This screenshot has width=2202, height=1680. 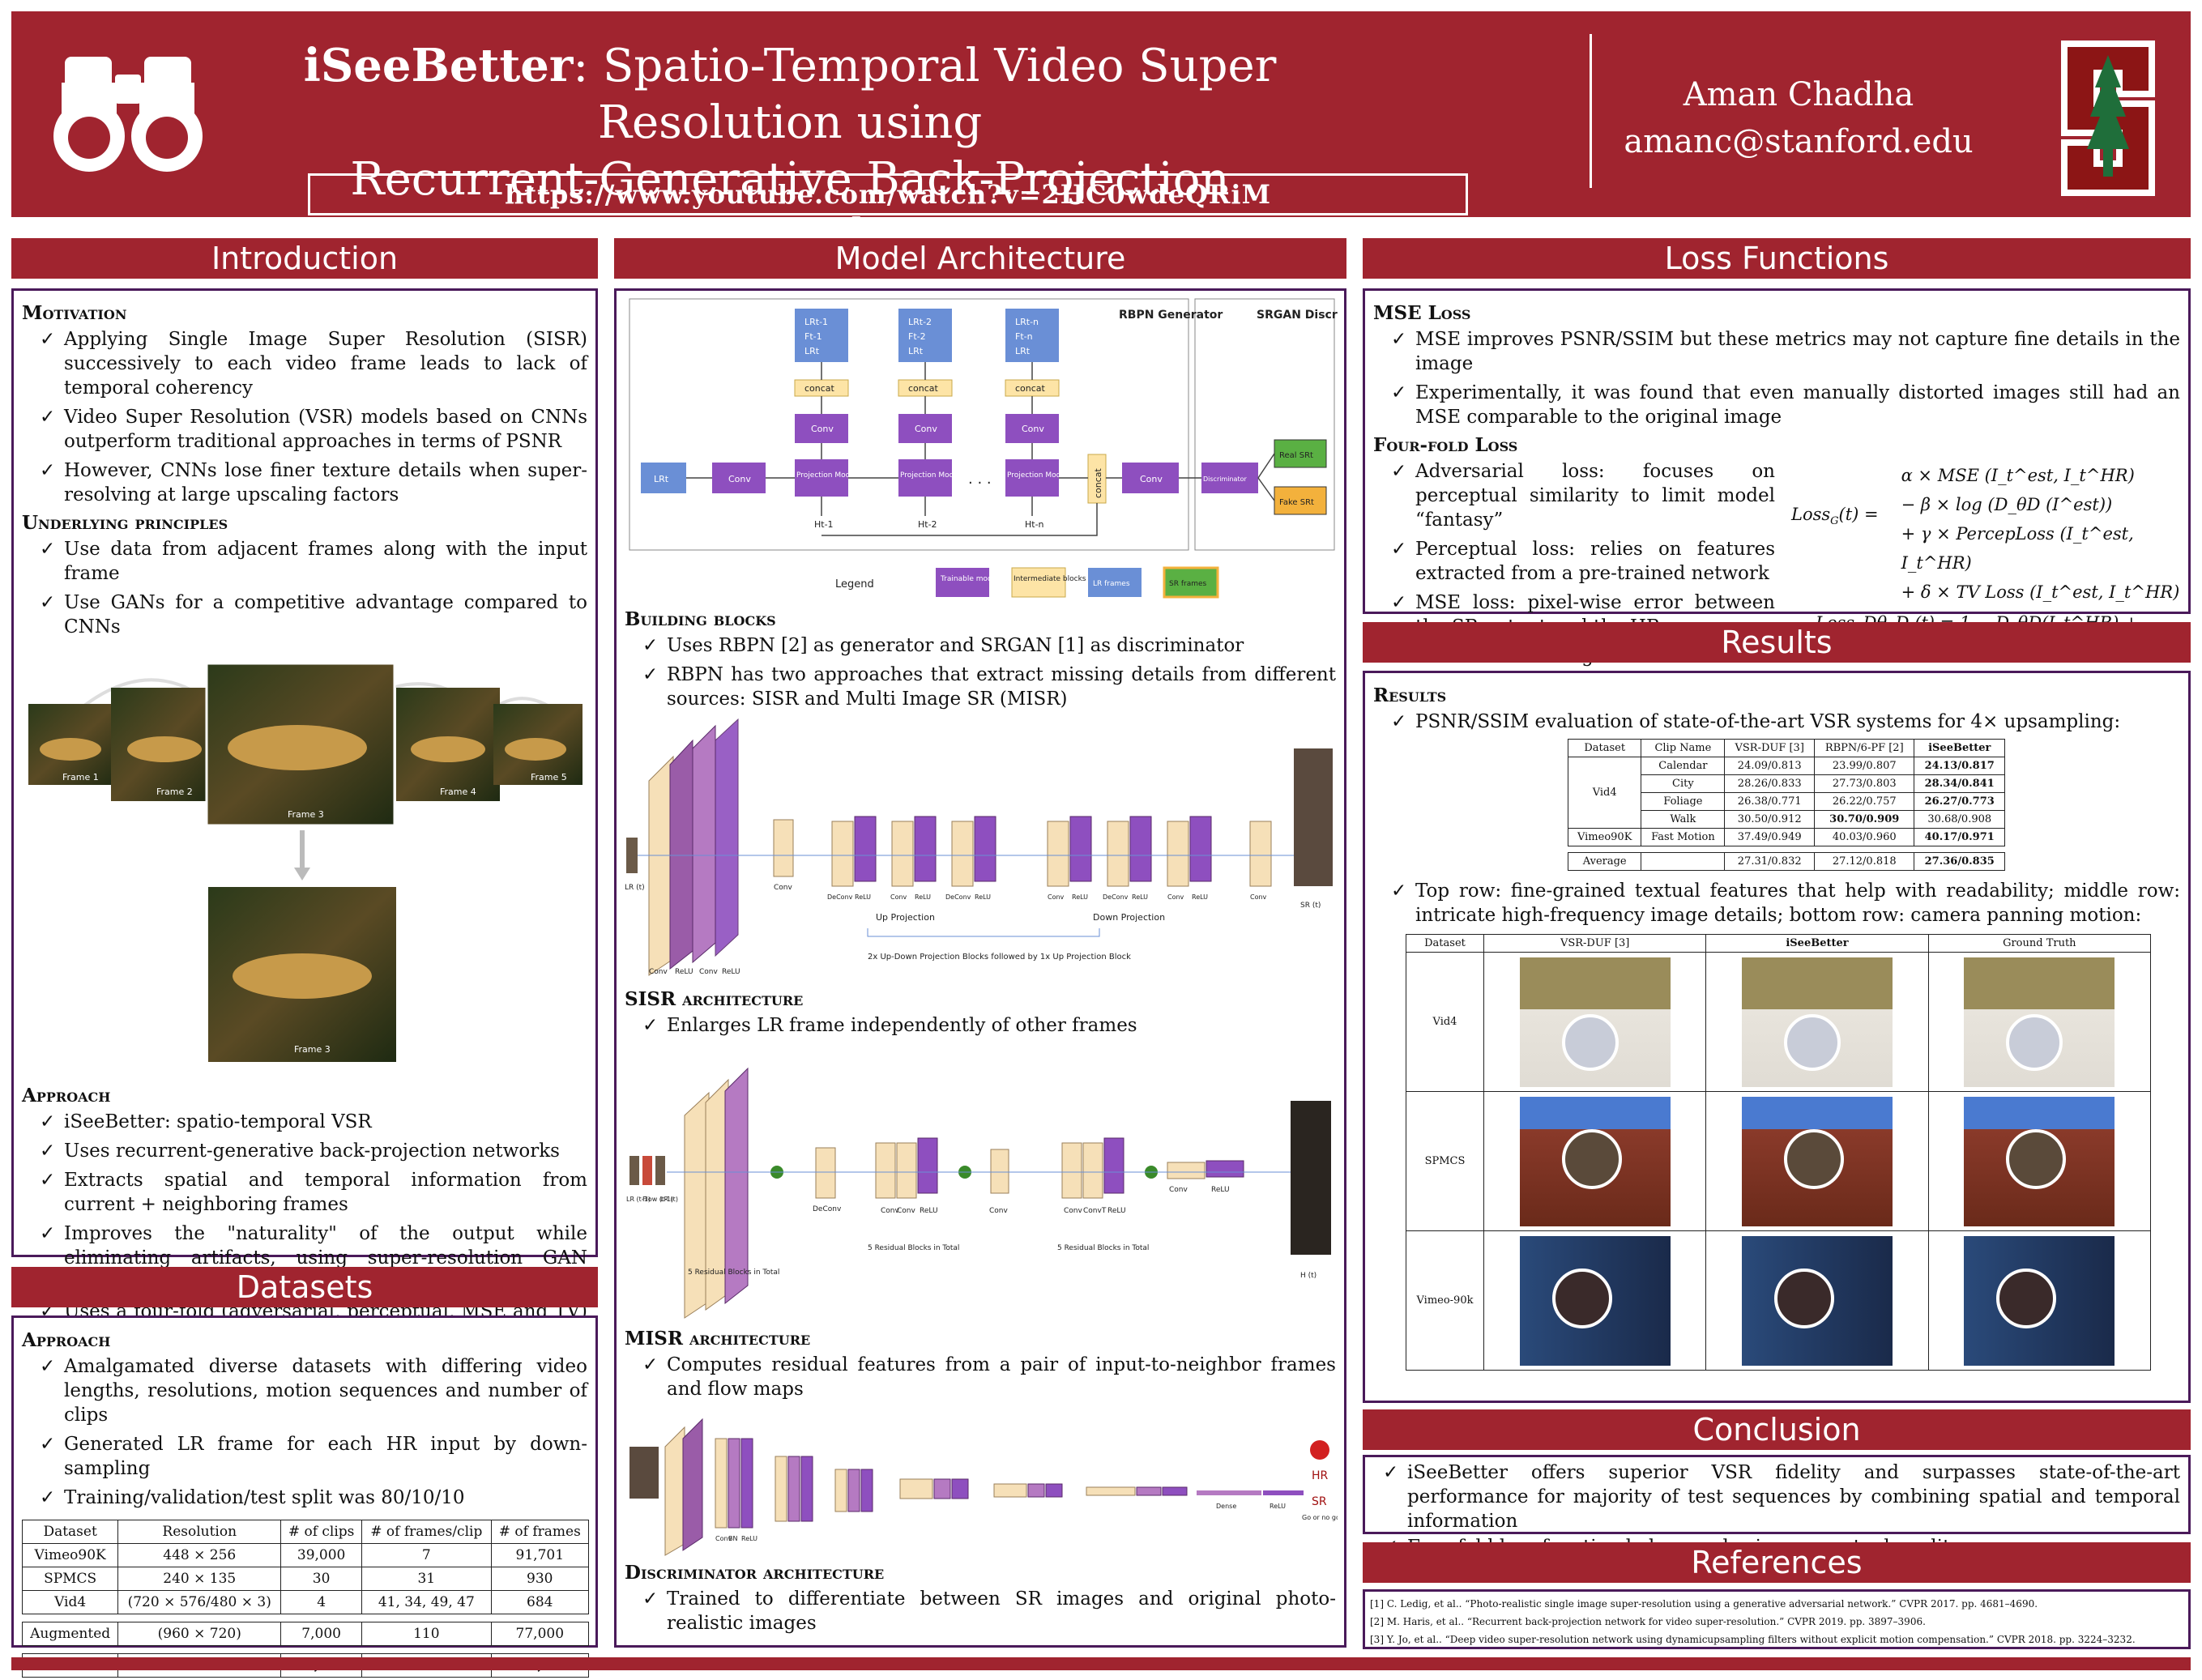 I want to click on list-item: iSeeBetter: spatio-temporal VSR, so click(x=304, y=1122).